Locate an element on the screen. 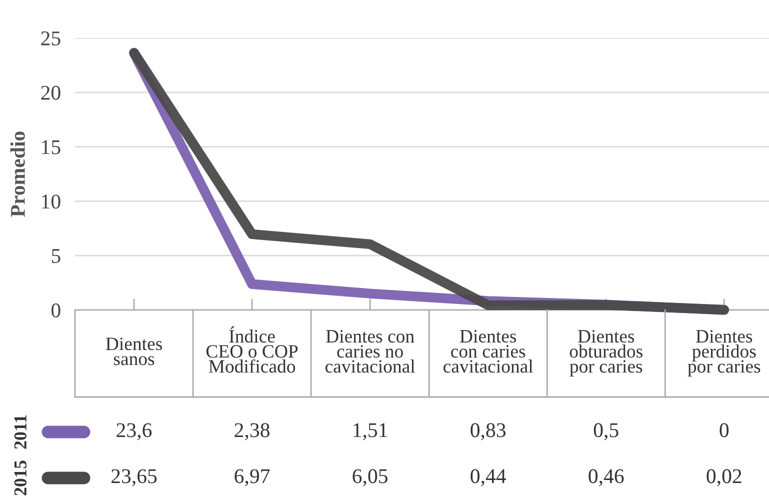  data-label: 0 is located at coordinates (724, 430).